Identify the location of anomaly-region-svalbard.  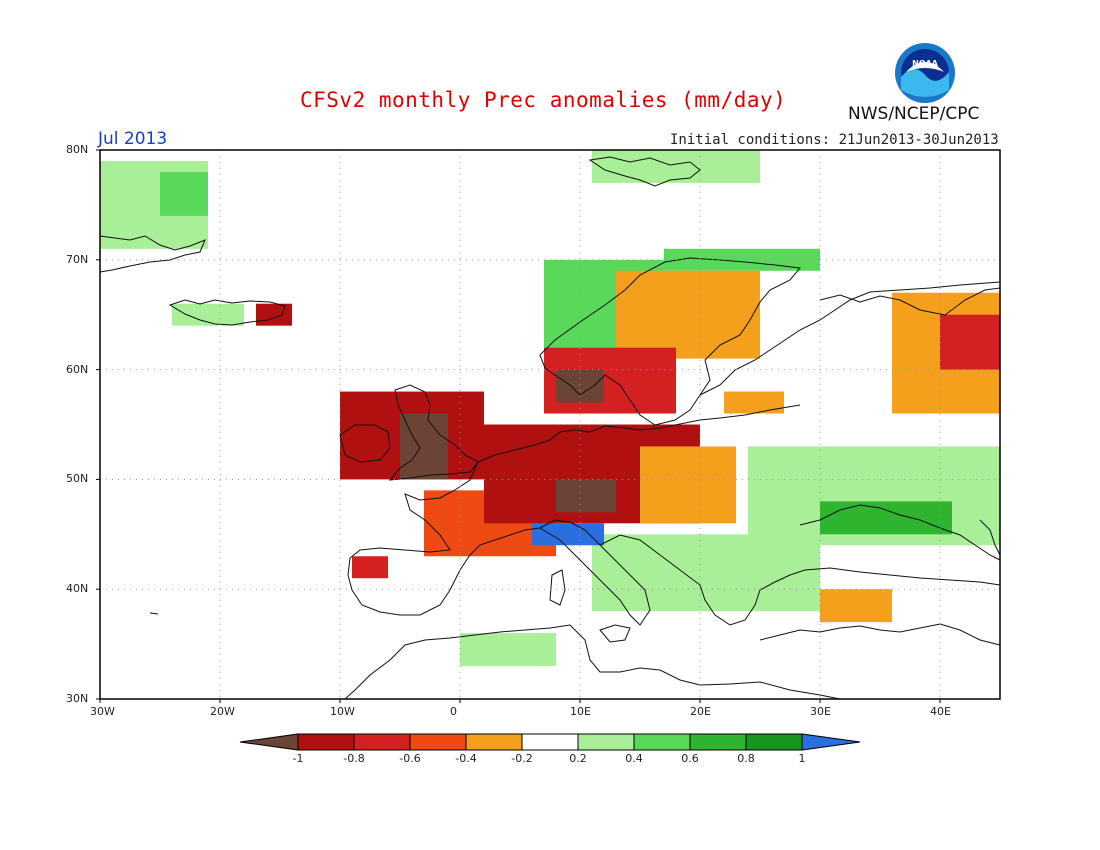
(676, 166).